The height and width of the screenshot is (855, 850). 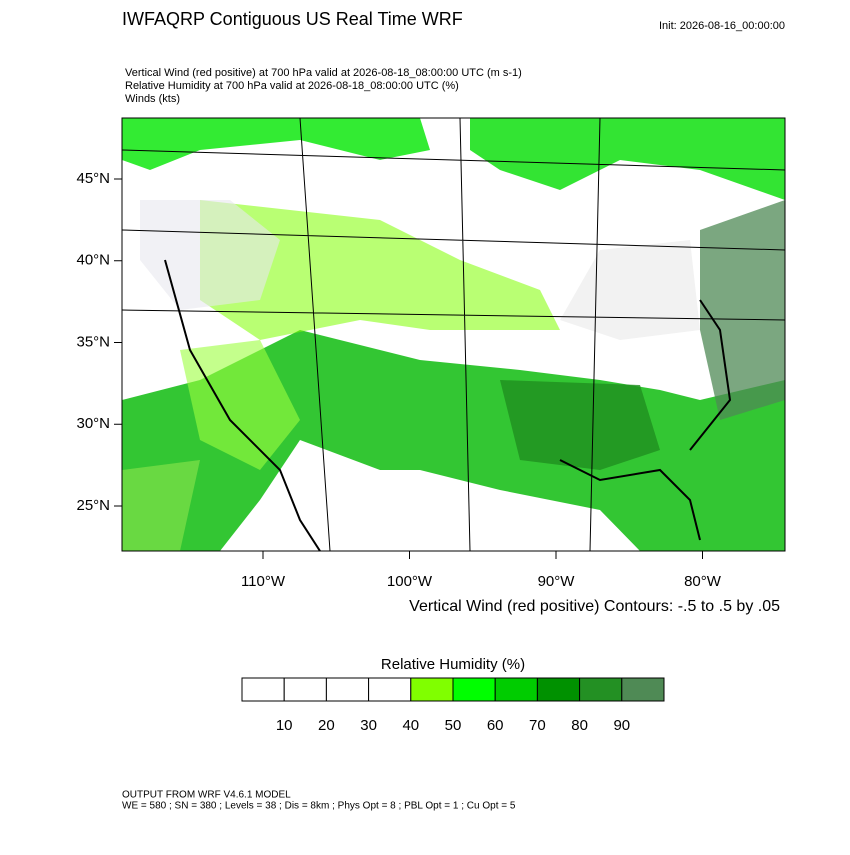 I want to click on lat-label: 35°N, so click(x=93, y=341).